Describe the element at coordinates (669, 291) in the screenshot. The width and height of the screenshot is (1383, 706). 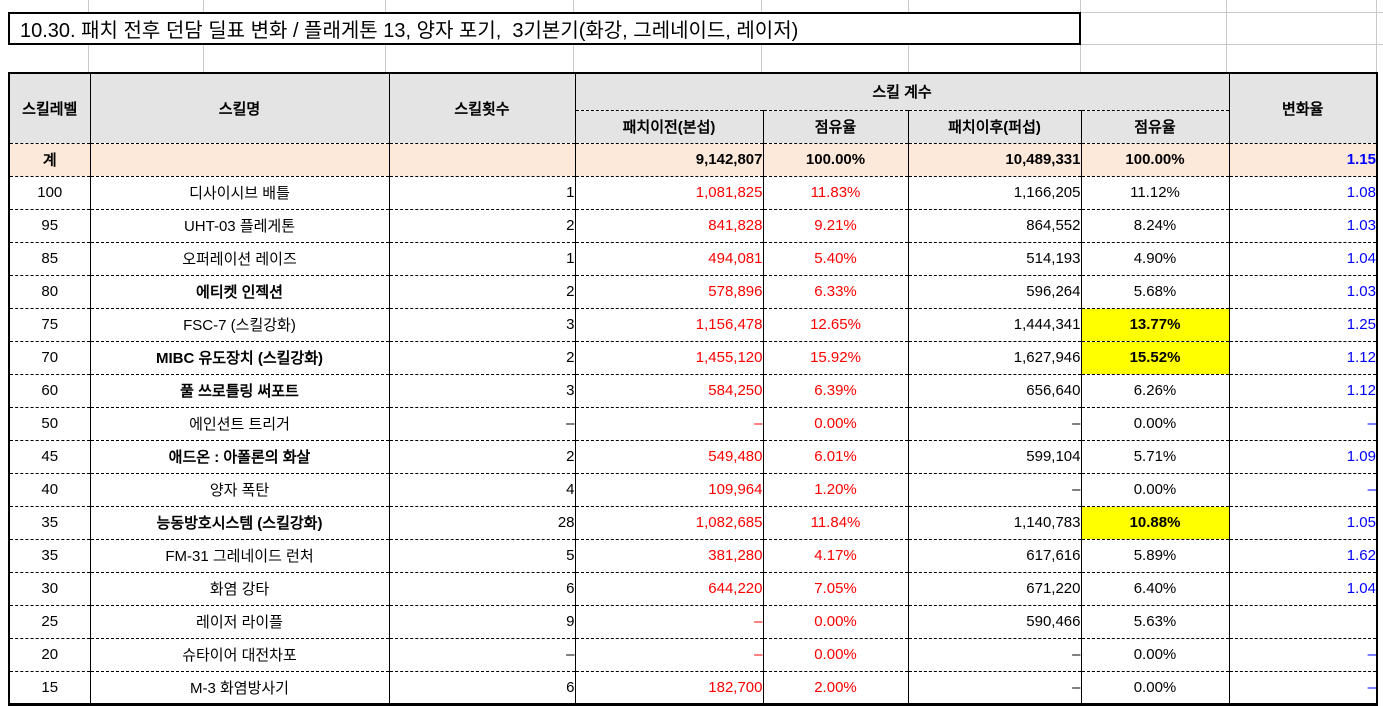
I see `cell-before-value: 578,896` at that location.